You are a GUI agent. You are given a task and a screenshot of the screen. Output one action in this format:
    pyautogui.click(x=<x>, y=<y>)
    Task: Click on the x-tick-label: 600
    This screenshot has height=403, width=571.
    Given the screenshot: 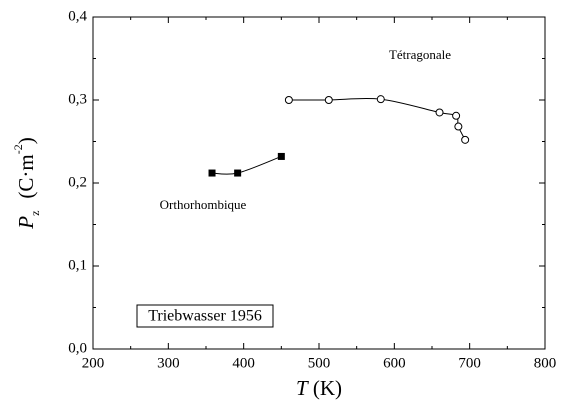 What is the action you would take?
    pyautogui.click(x=394, y=363)
    